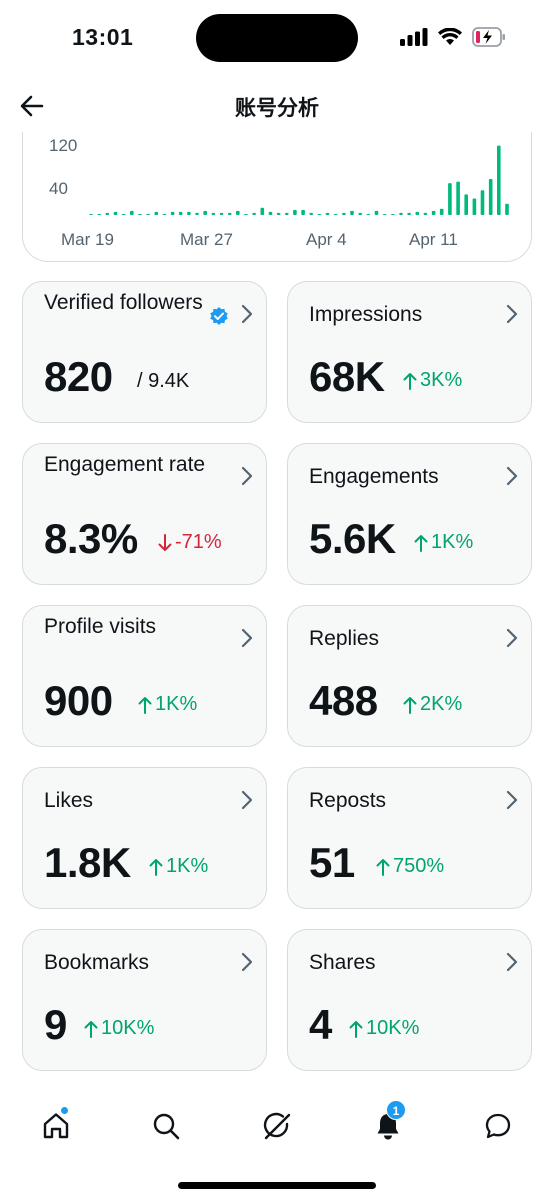  I want to click on tab-home, so click(56, 1125).